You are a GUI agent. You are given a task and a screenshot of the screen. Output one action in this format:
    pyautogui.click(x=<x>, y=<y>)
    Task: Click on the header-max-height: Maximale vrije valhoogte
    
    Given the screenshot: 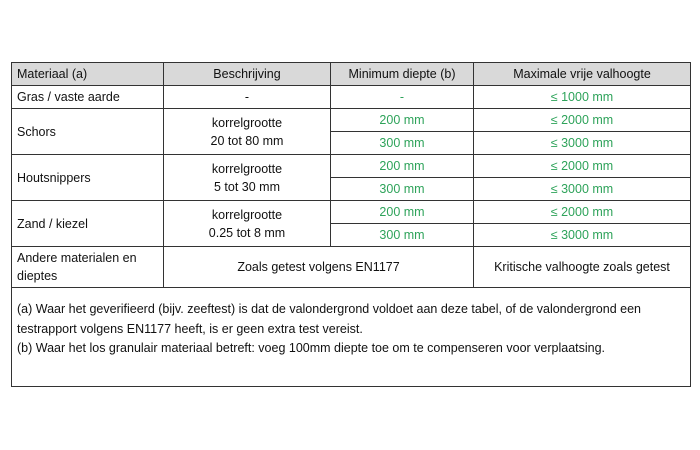 What is the action you would take?
    pyautogui.click(x=582, y=74)
    